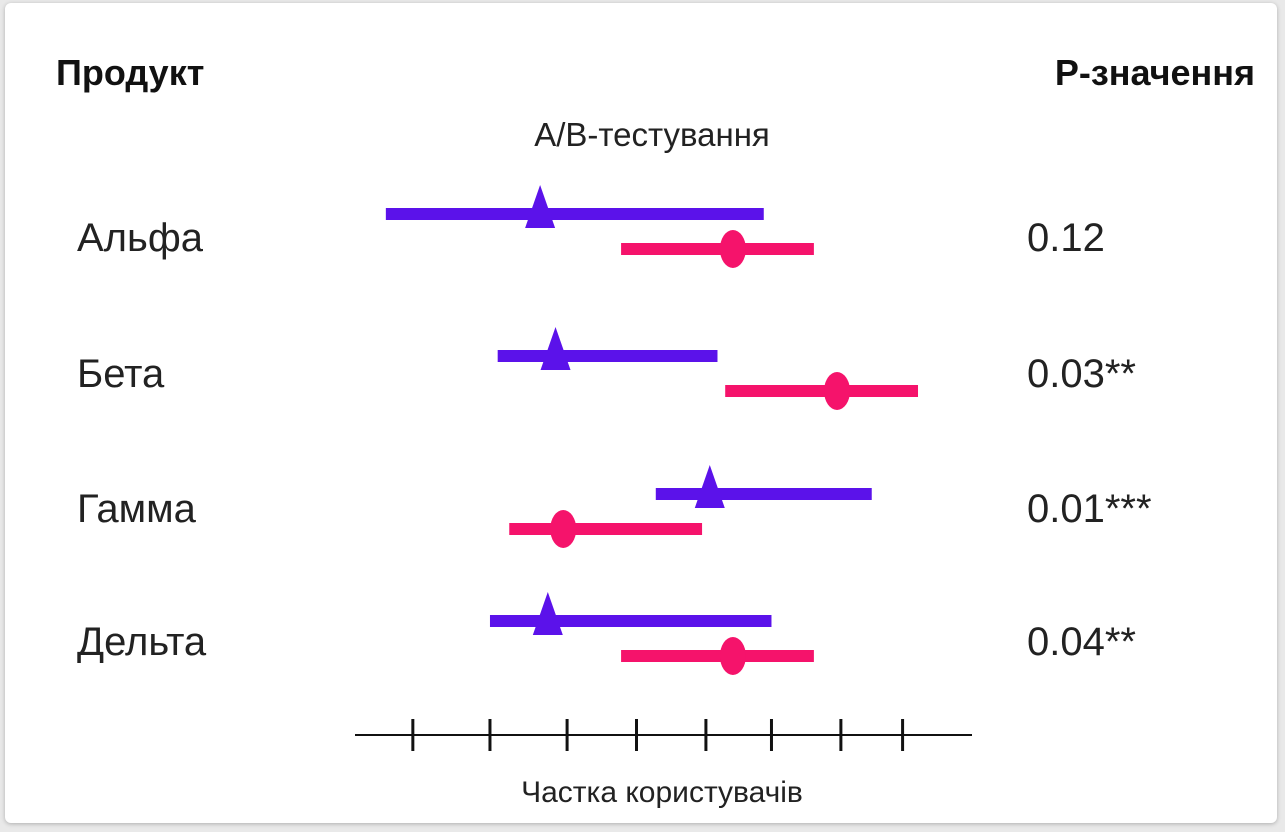 The width and height of the screenshot is (1285, 832). What do you see at coordinates (140, 238) in the screenshot?
I see `row-label-alpha: Альфа` at bounding box center [140, 238].